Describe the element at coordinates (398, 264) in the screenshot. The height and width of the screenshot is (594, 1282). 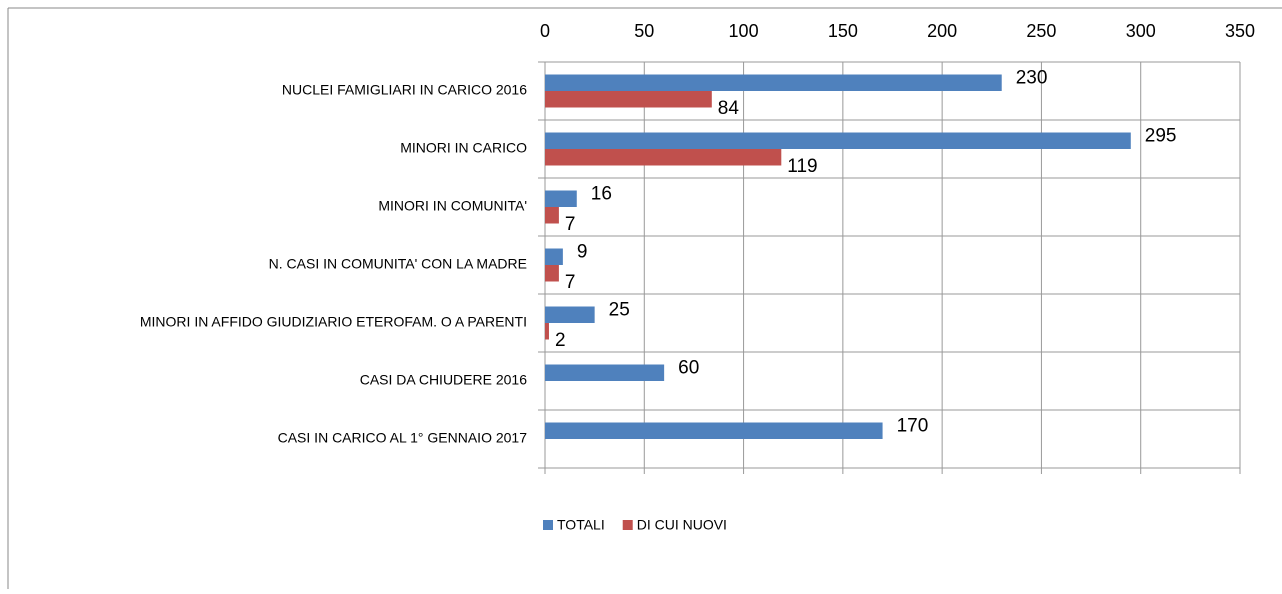
I see `y-tick-label: N. CASI IN COMUNITA' CON LA MADRE` at that location.